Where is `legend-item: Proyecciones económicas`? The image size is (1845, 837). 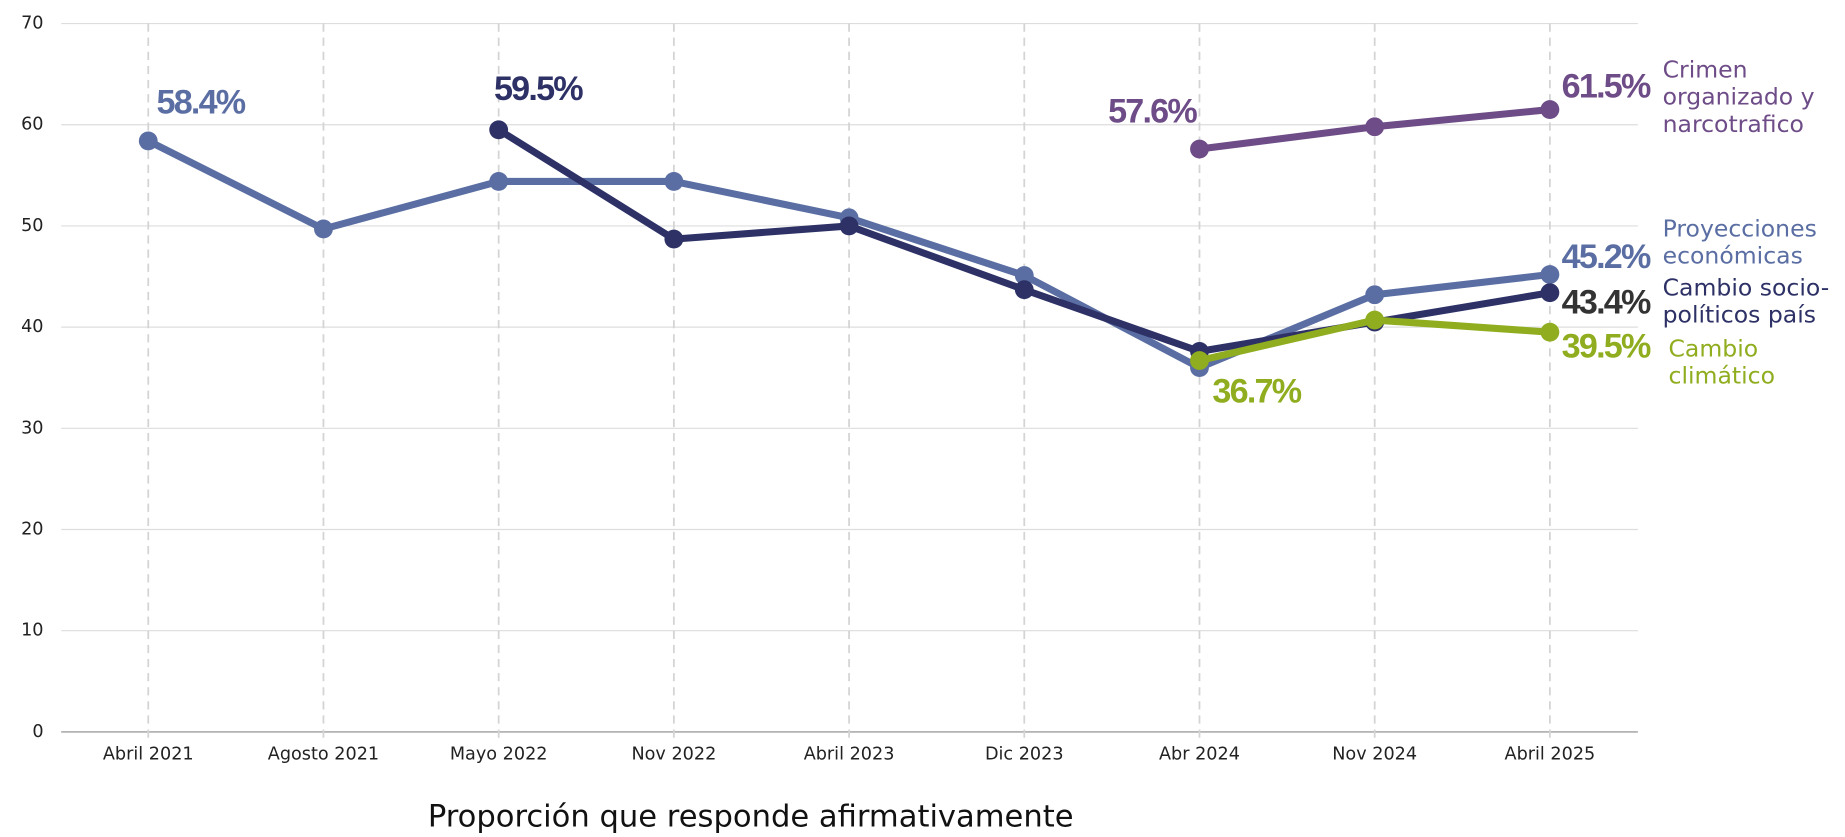
legend-item: Proyecciones económicas is located at coordinates (1739, 242).